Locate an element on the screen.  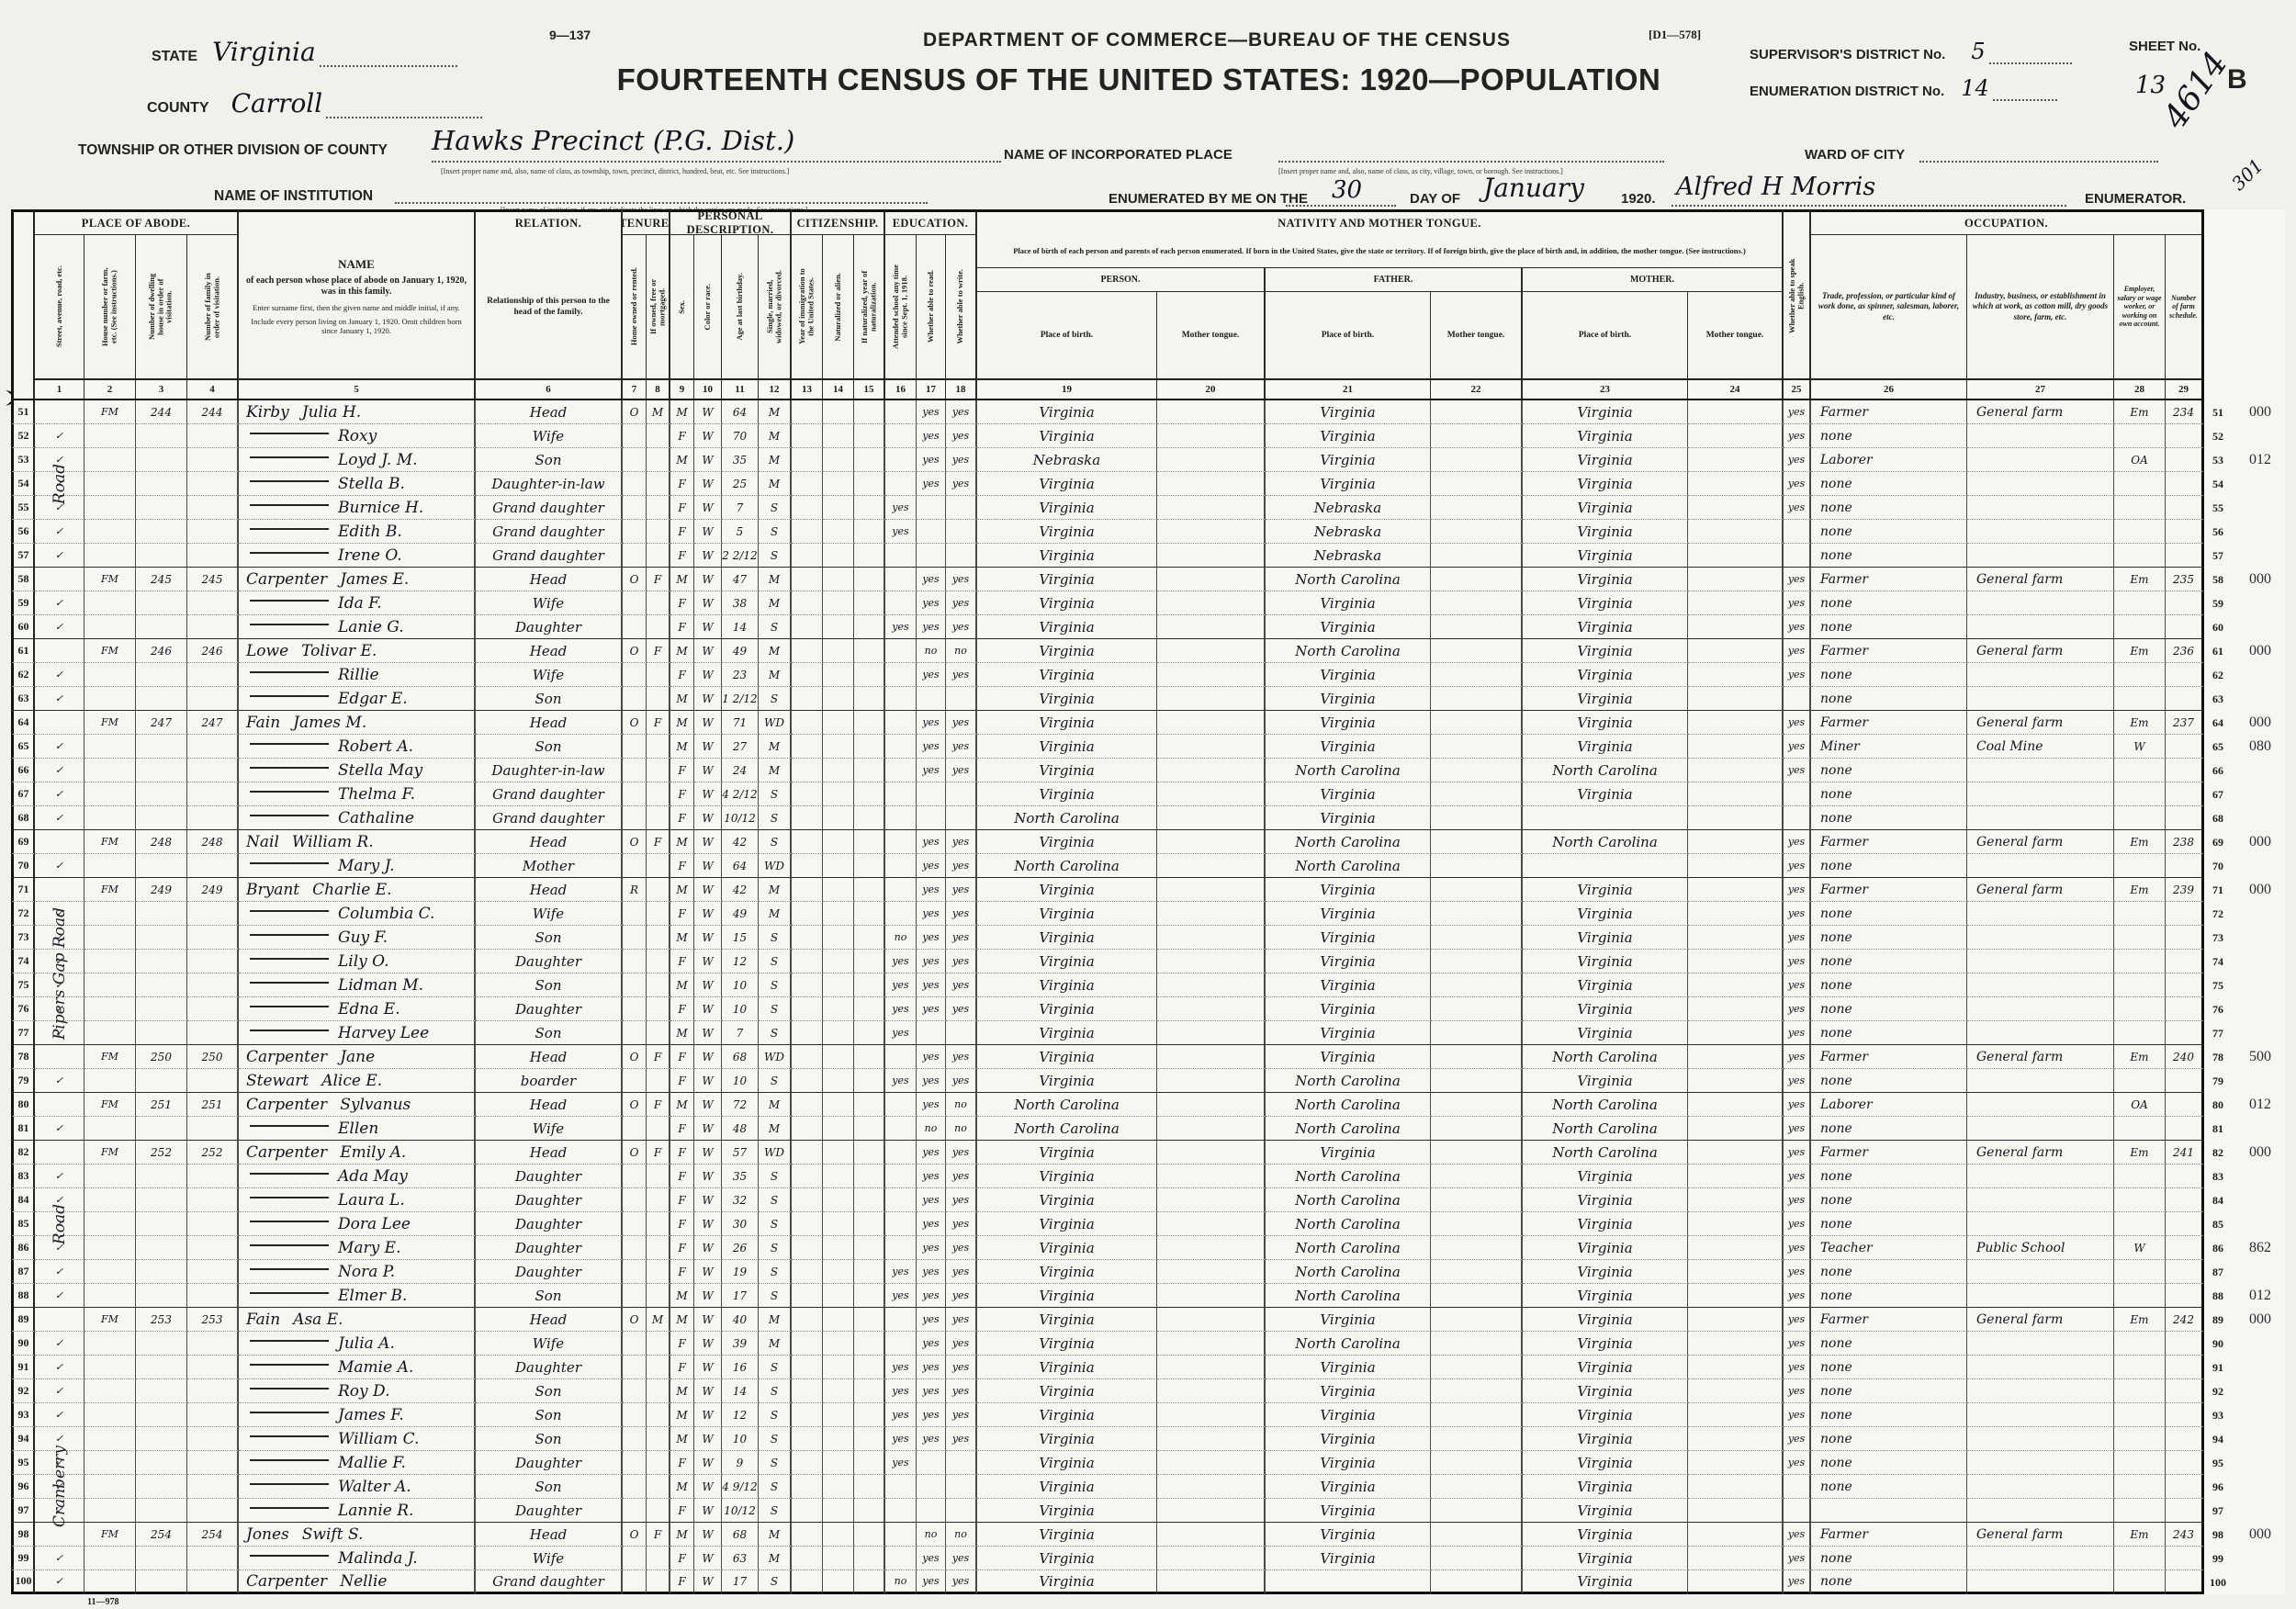
age: 72 is located at coordinates (740, 1105).